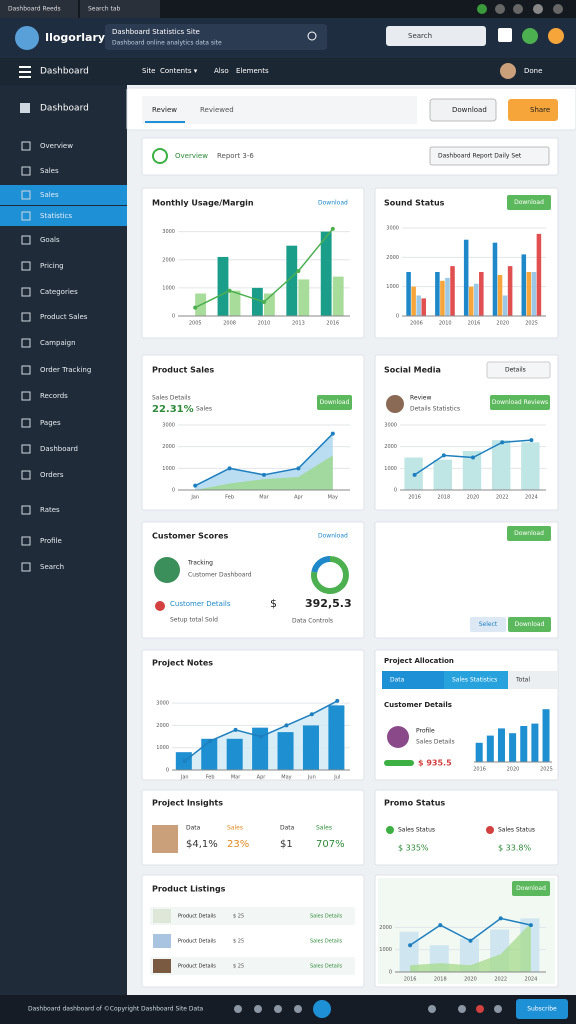 The height and width of the screenshot is (1024, 576). I want to click on label: Dashboard Reeds, so click(34, 9).